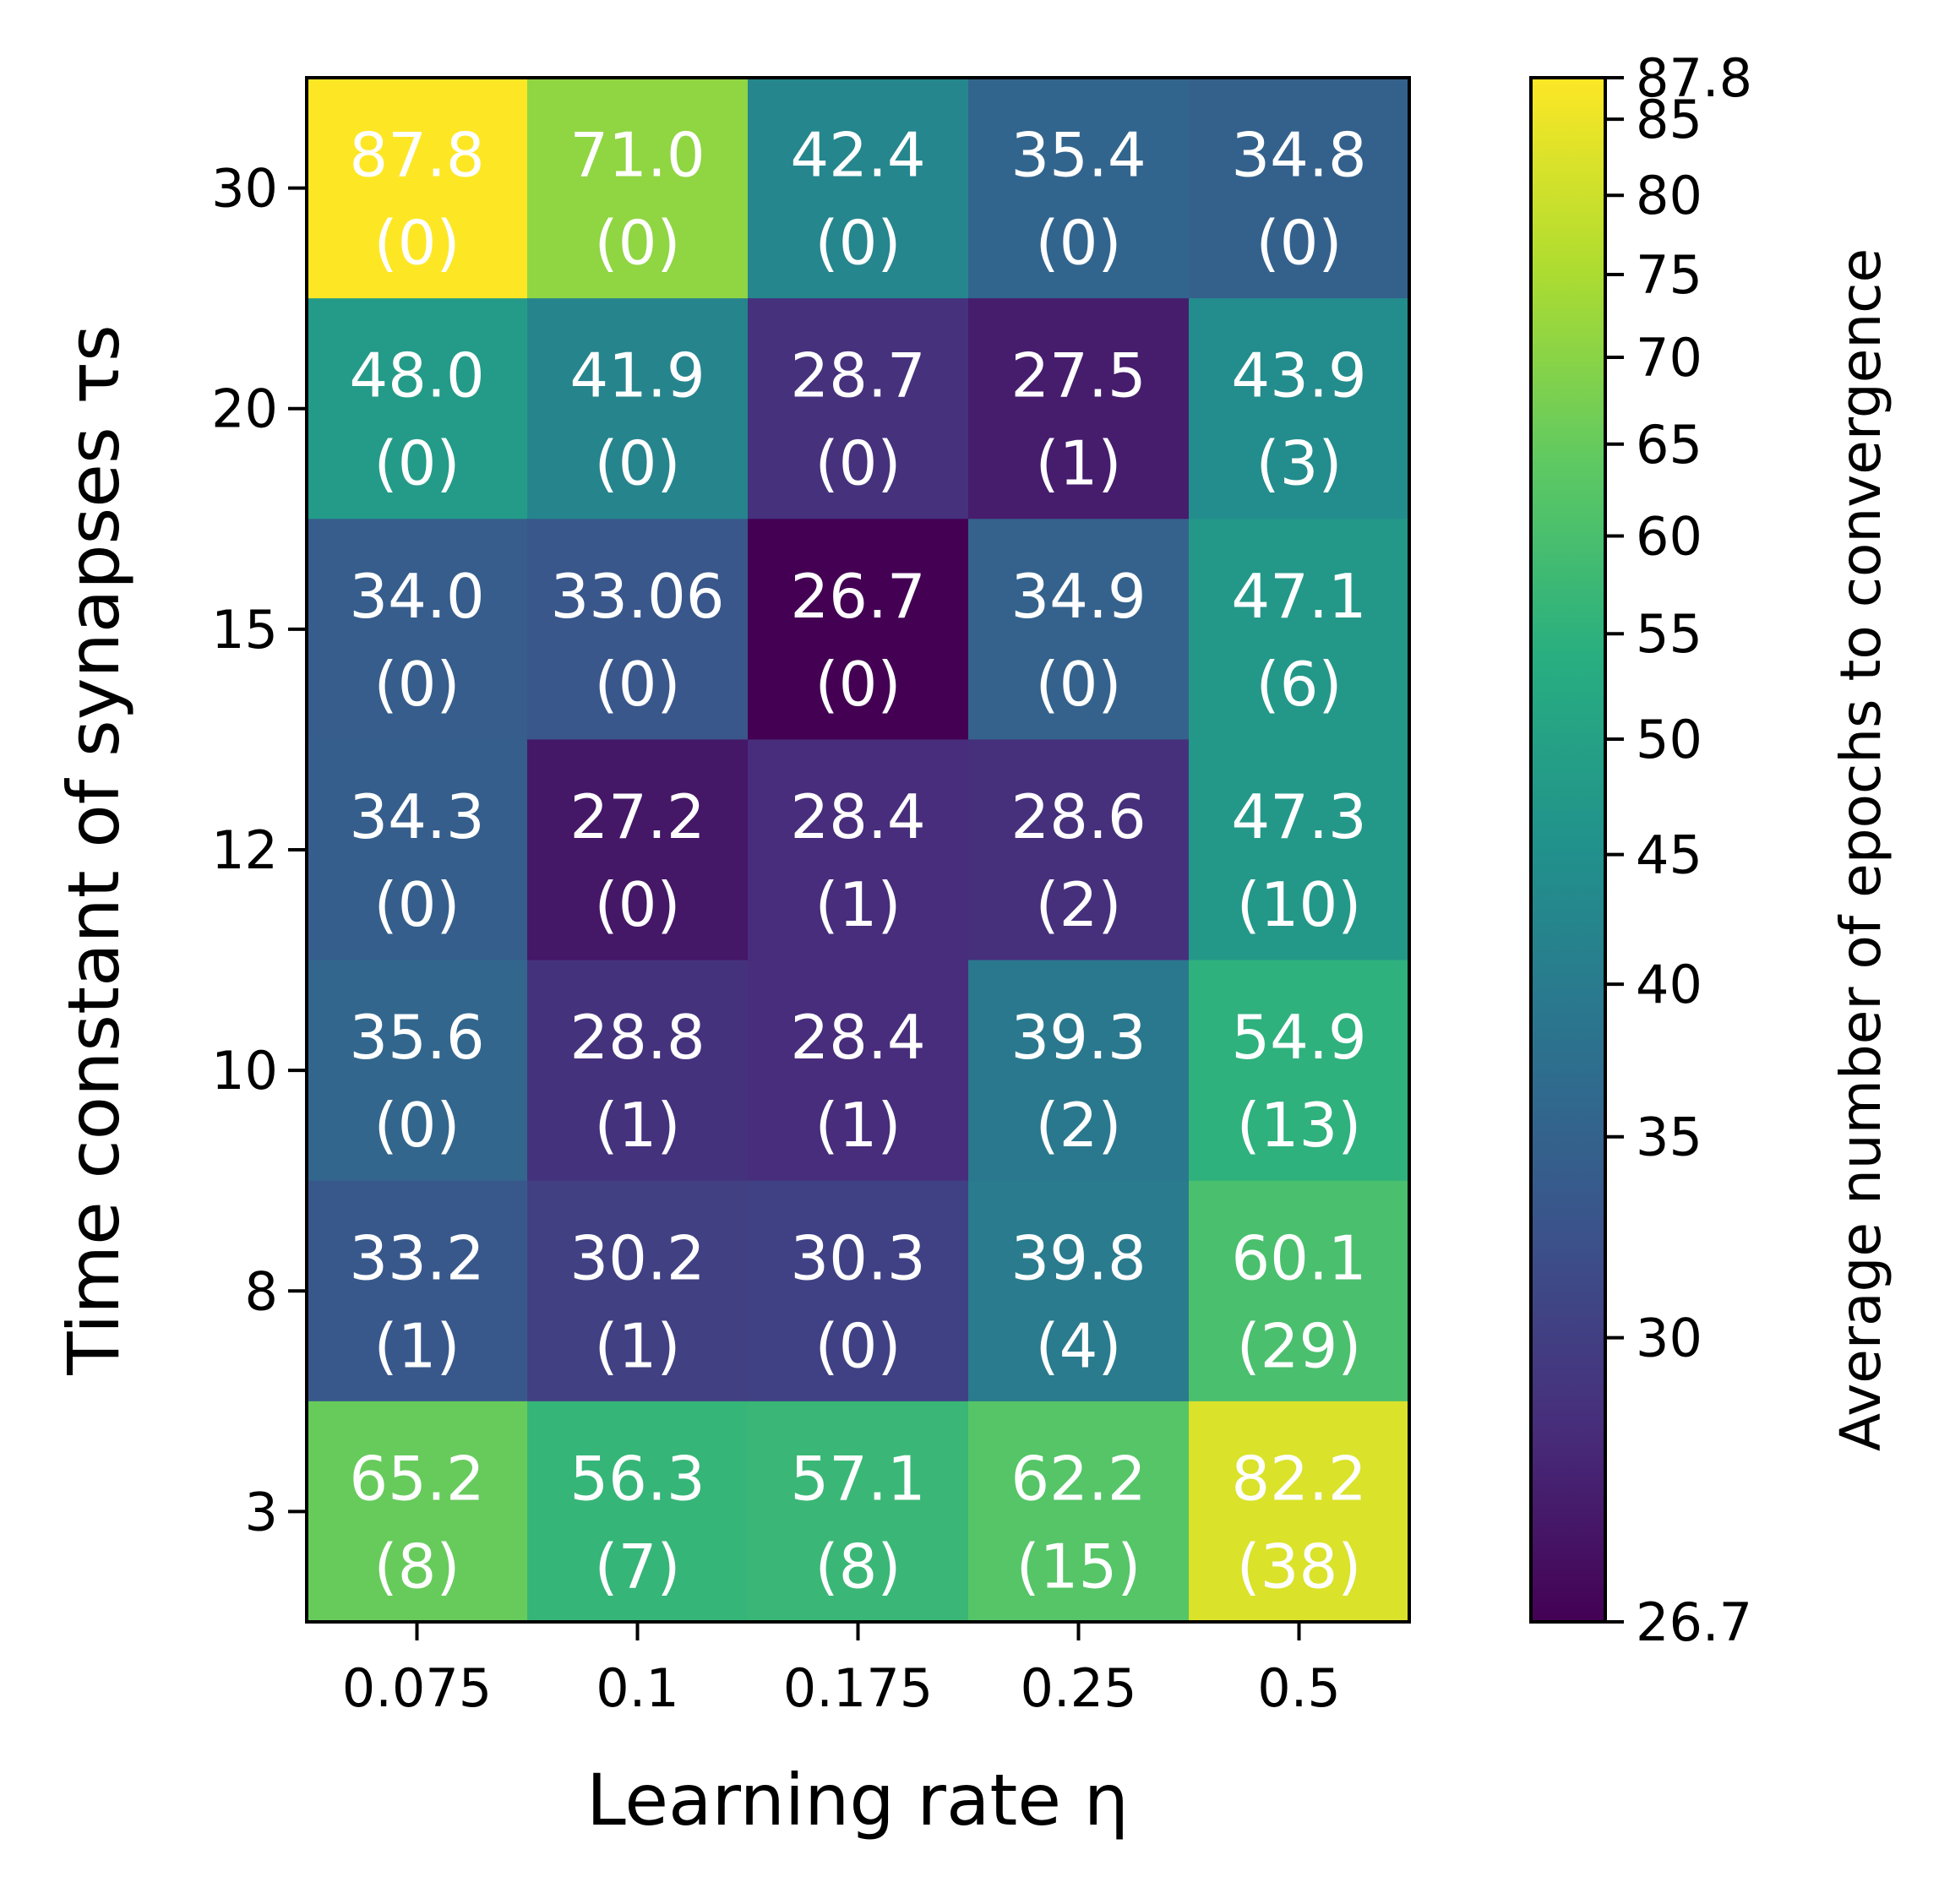 The image size is (1939, 1904). I want to click on cell-value-label: 54.9, so click(1298, 1037).